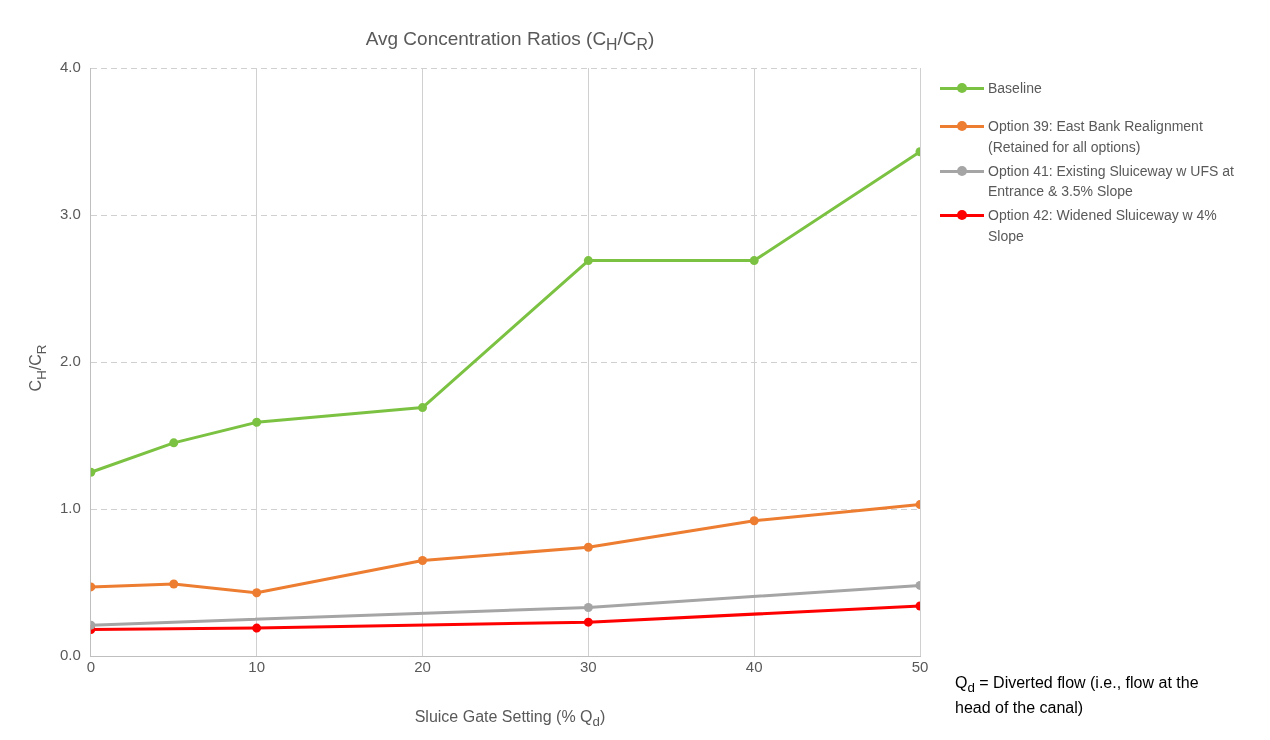 The width and height of the screenshot is (1270, 740). What do you see at coordinates (91, 667) in the screenshot?
I see `x-tick-label: 0` at bounding box center [91, 667].